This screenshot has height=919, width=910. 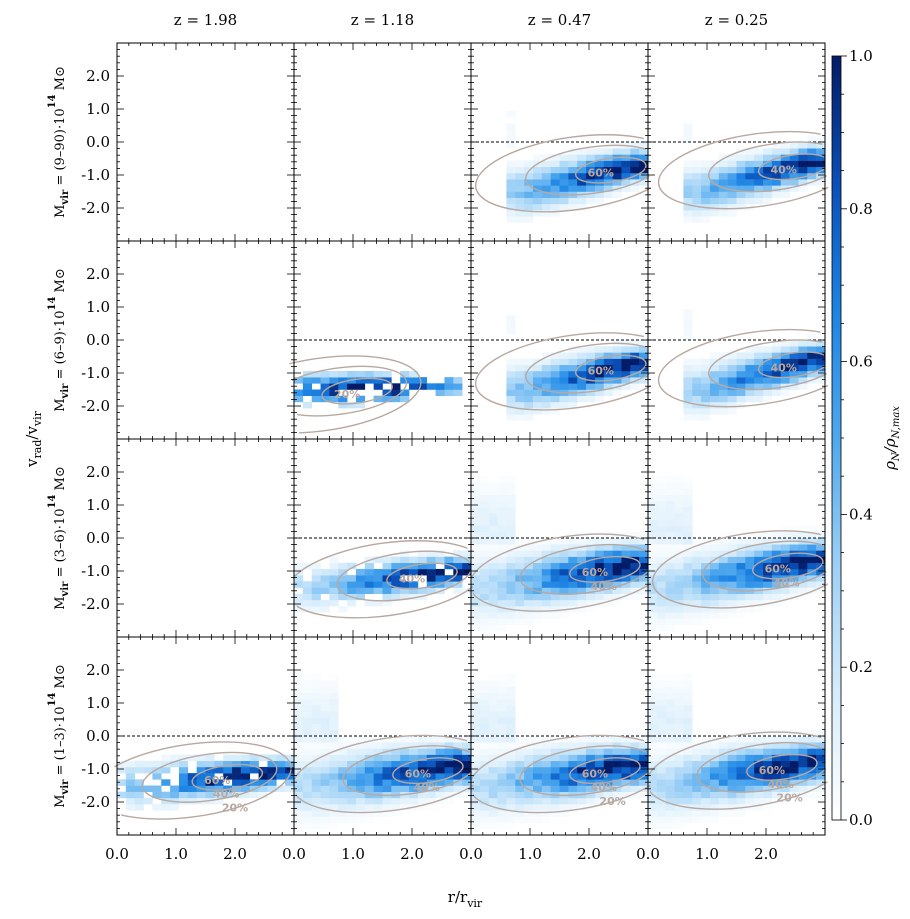 I want to click on y-axis-label-part: v, so click(x=32, y=463).